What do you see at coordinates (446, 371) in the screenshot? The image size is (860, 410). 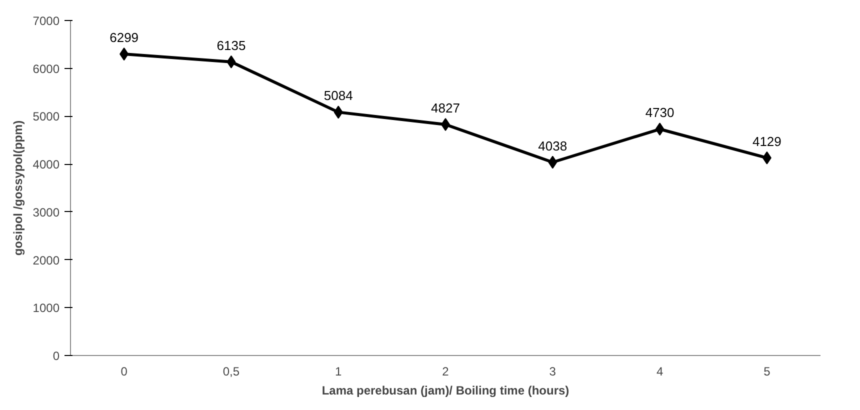 I see `x-tick-label: 2` at bounding box center [446, 371].